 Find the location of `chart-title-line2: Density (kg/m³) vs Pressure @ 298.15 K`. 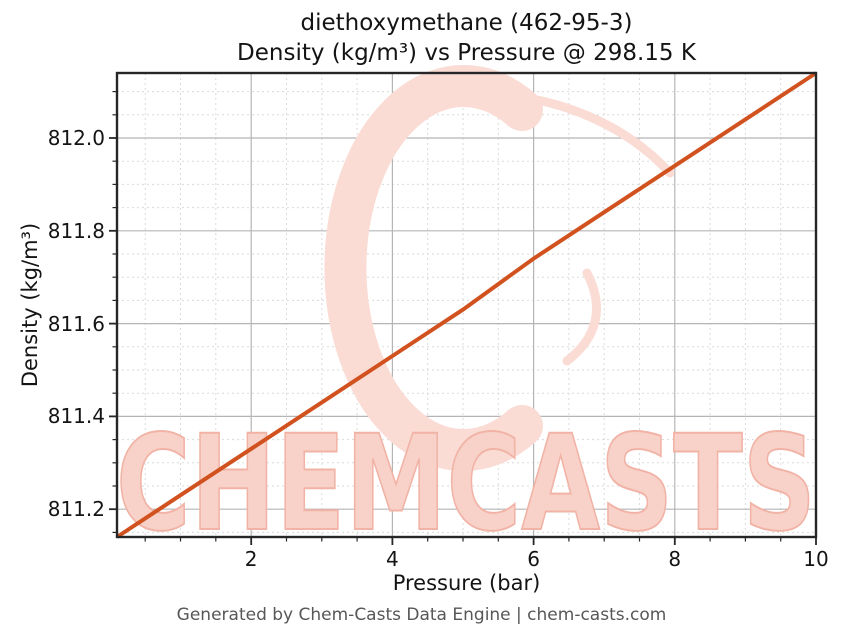

chart-title-line2: Density (kg/m³) vs Pressure @ 298.15 K is located at coordinates (466, 53).